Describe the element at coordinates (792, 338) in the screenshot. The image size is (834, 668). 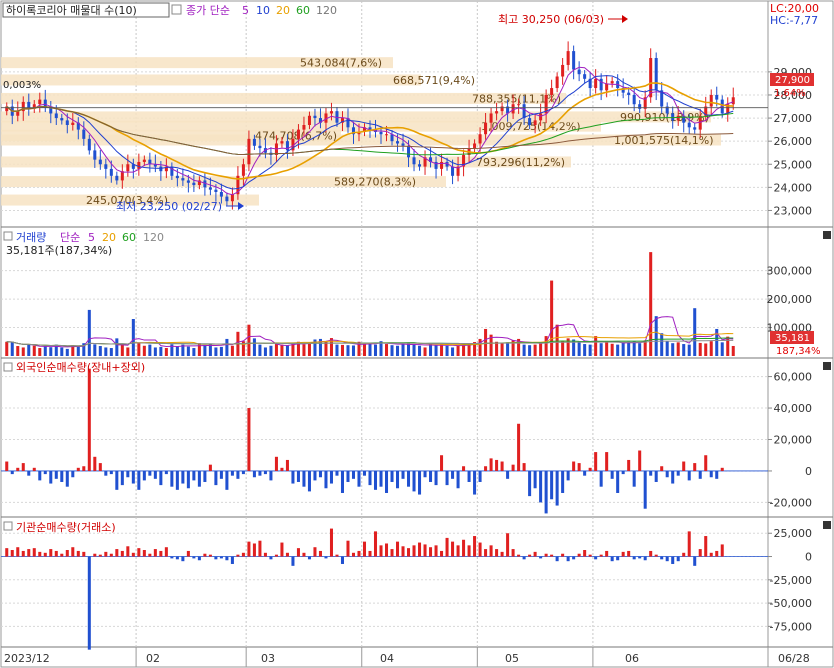
I see `volume-current-value: 35,181` at that location.